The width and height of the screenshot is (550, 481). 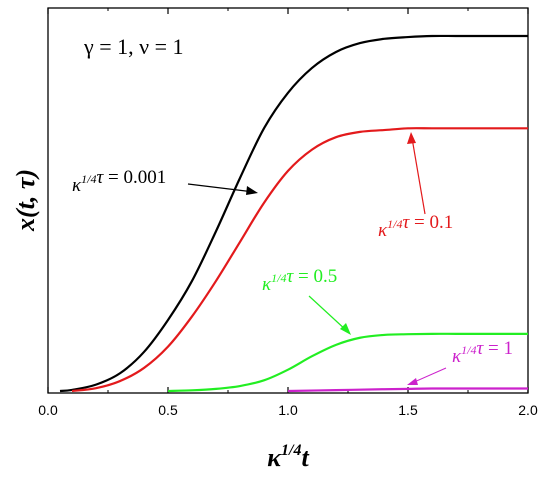 I want to click on annotation-series-3: κ1/4τ = 1, so click(x=460, y=361).